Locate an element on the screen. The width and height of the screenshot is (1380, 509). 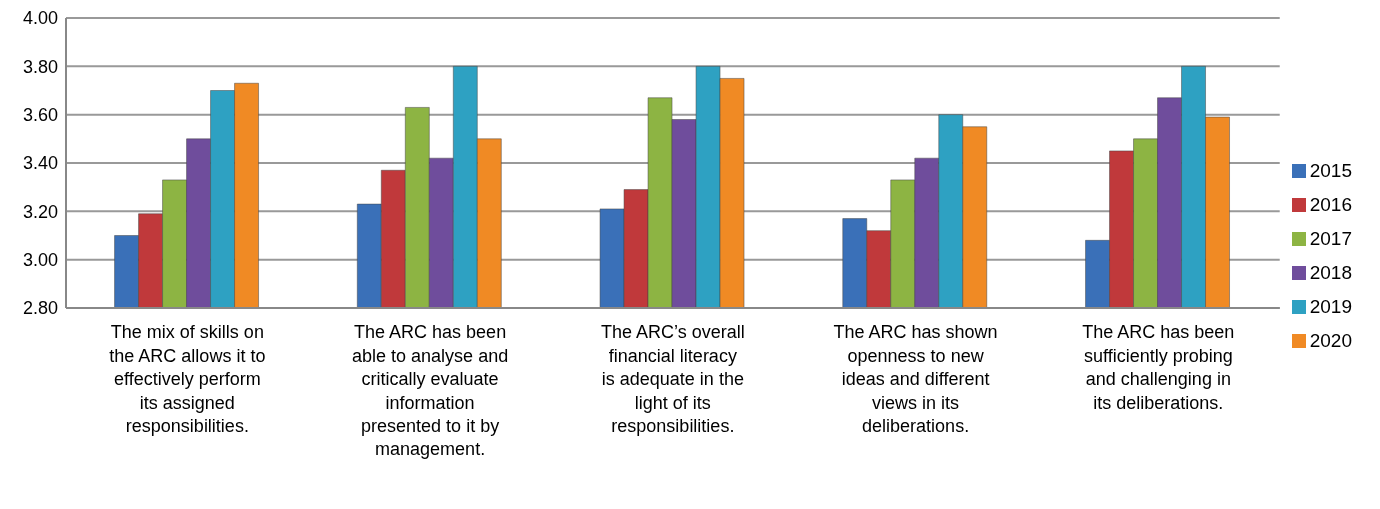
y-tick-label: 3.80 is located at coordinates (40, 66).